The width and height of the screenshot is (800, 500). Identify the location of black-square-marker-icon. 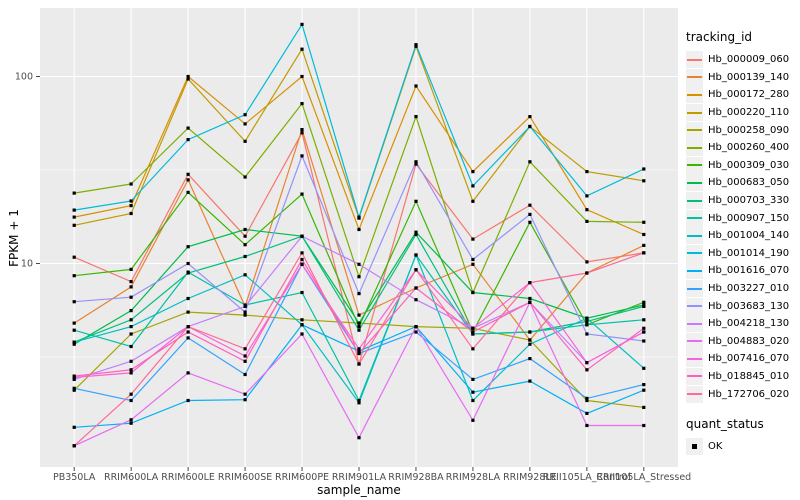
(694, 447).